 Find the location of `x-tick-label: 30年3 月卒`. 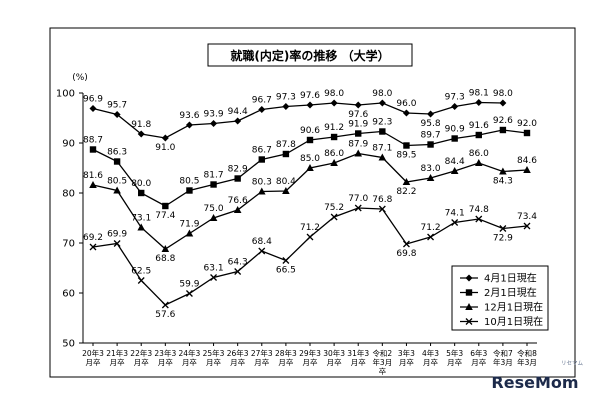

x-tick-label: 30年3 月卒 is located at coordinates (334, 357).